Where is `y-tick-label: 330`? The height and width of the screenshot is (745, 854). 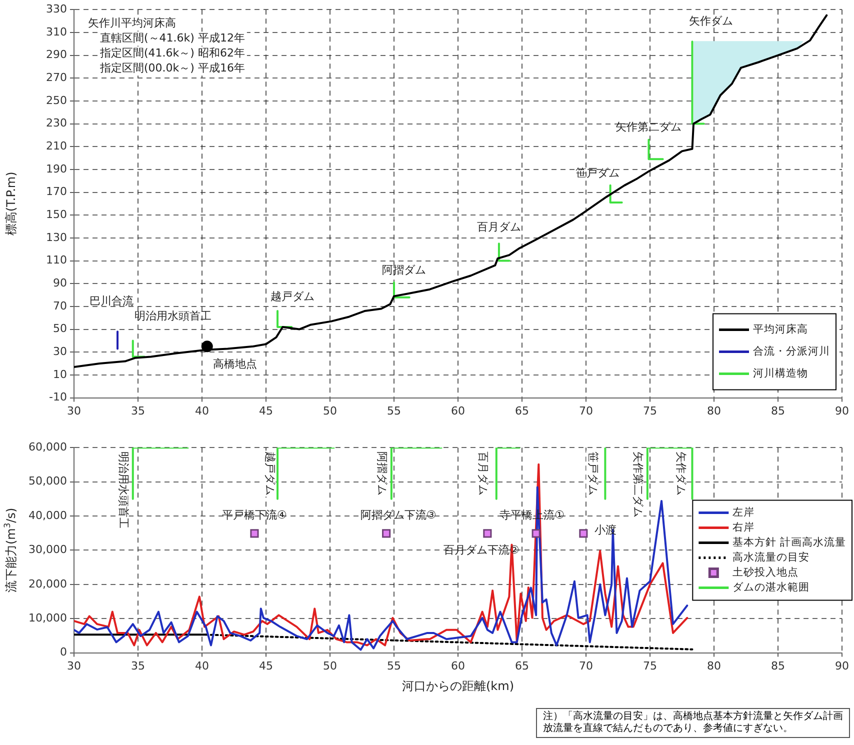
y-tick-label: 330 is located at coordinates (56, 9).